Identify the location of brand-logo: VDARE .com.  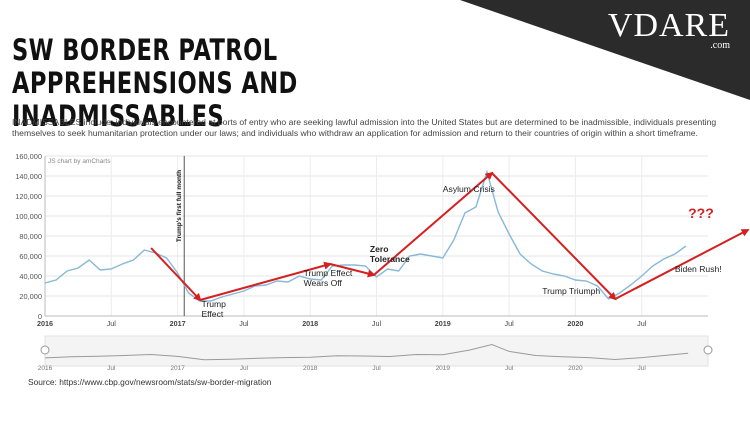
(668, 29).